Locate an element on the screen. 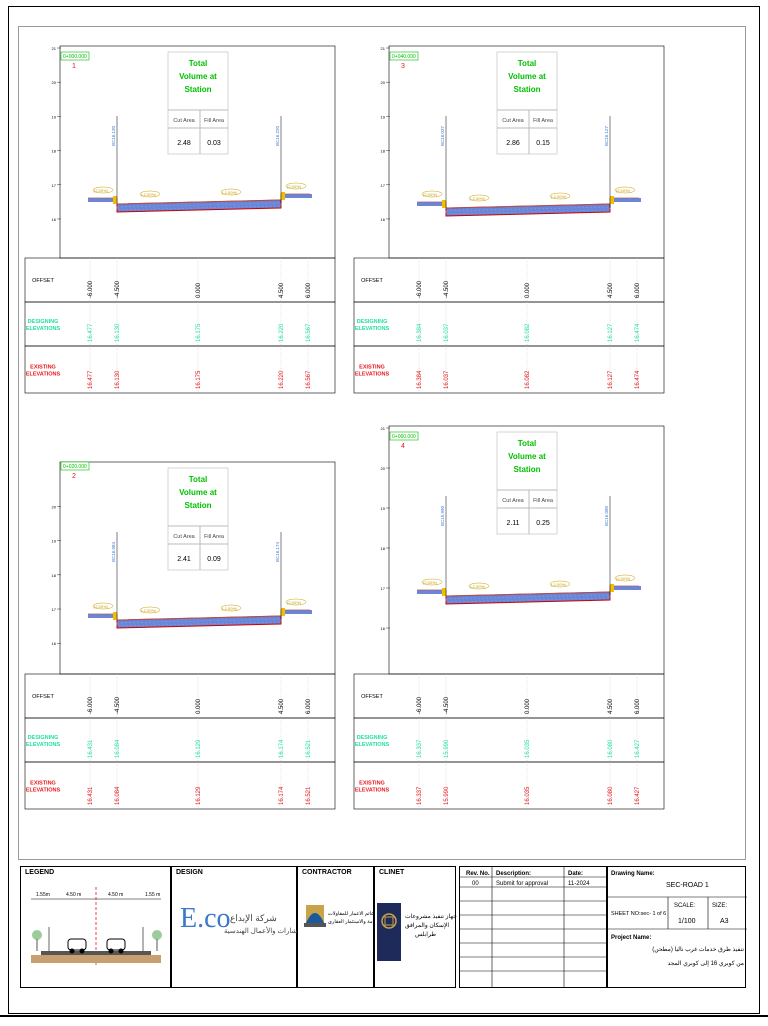 This screenshot has width=768, height=1026. bottom-border is located at coordinates (384, 1020).